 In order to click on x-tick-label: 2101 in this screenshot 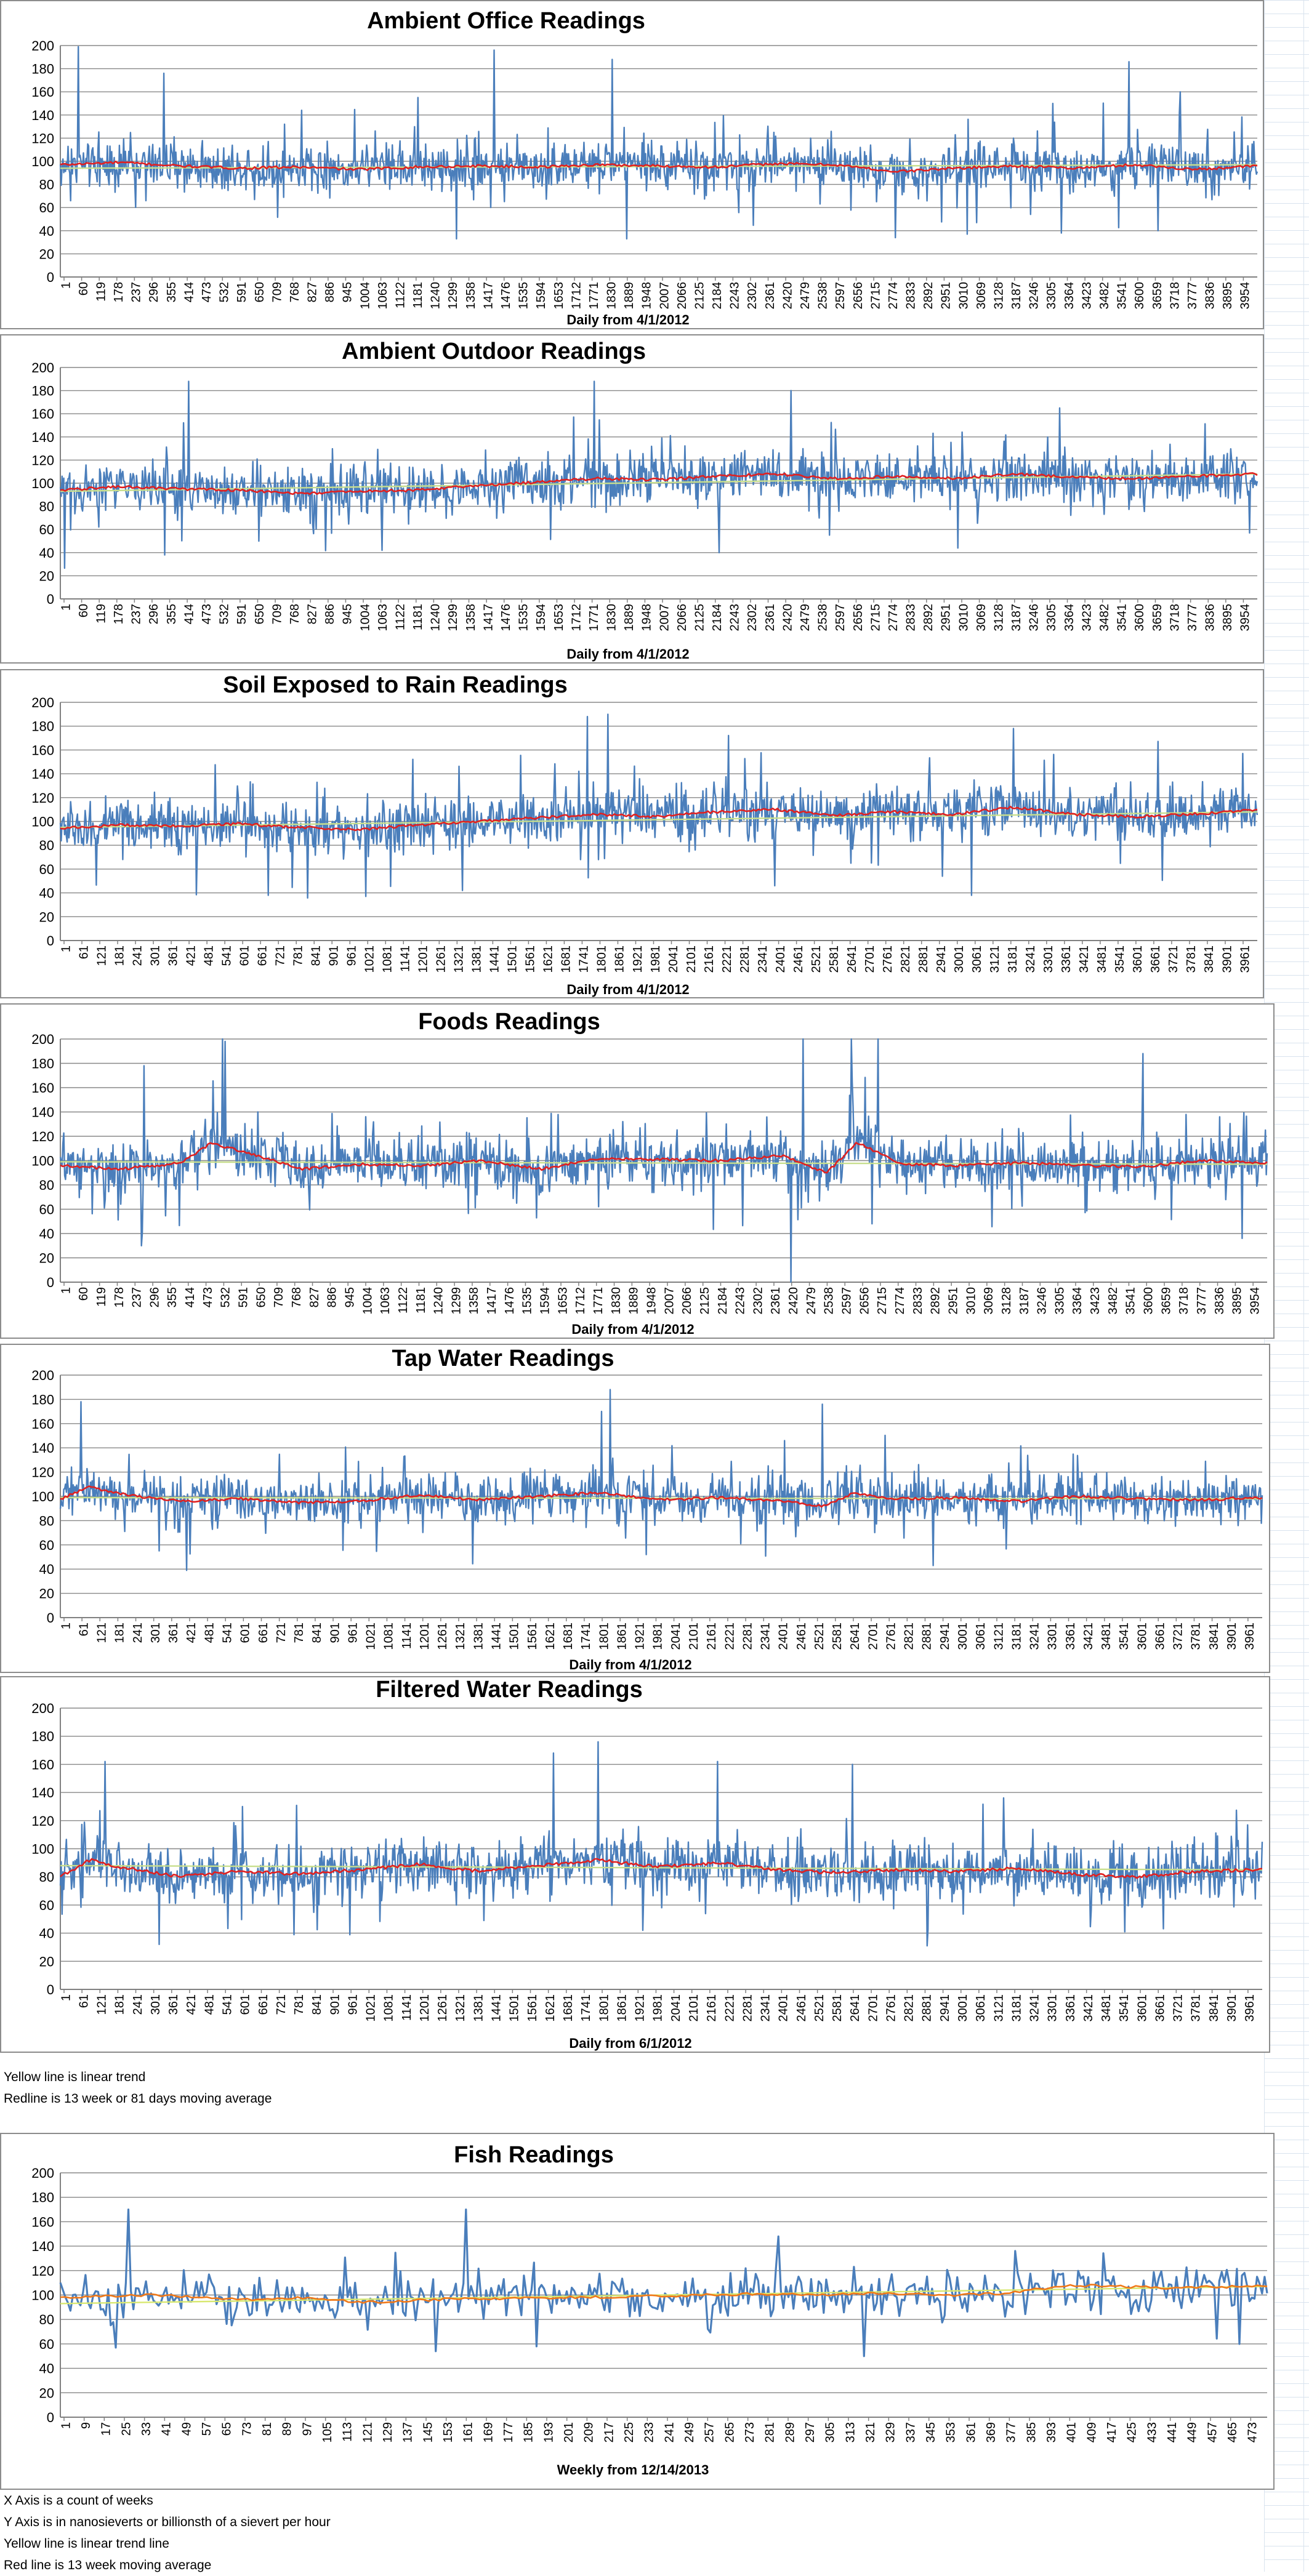, I will do `click(694, 1636)`.